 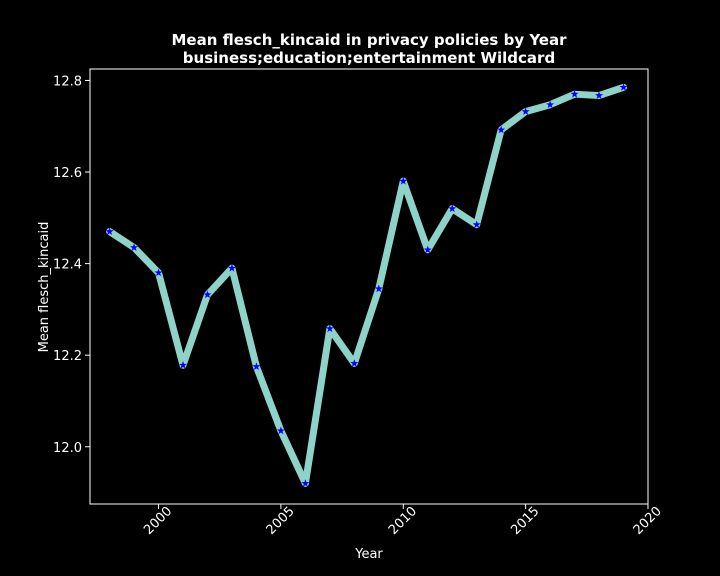 What do you see at coordinates (67, 81) in the screenshot?
I see `y-tick-label: 12.8` at bounding box center [67, 81].